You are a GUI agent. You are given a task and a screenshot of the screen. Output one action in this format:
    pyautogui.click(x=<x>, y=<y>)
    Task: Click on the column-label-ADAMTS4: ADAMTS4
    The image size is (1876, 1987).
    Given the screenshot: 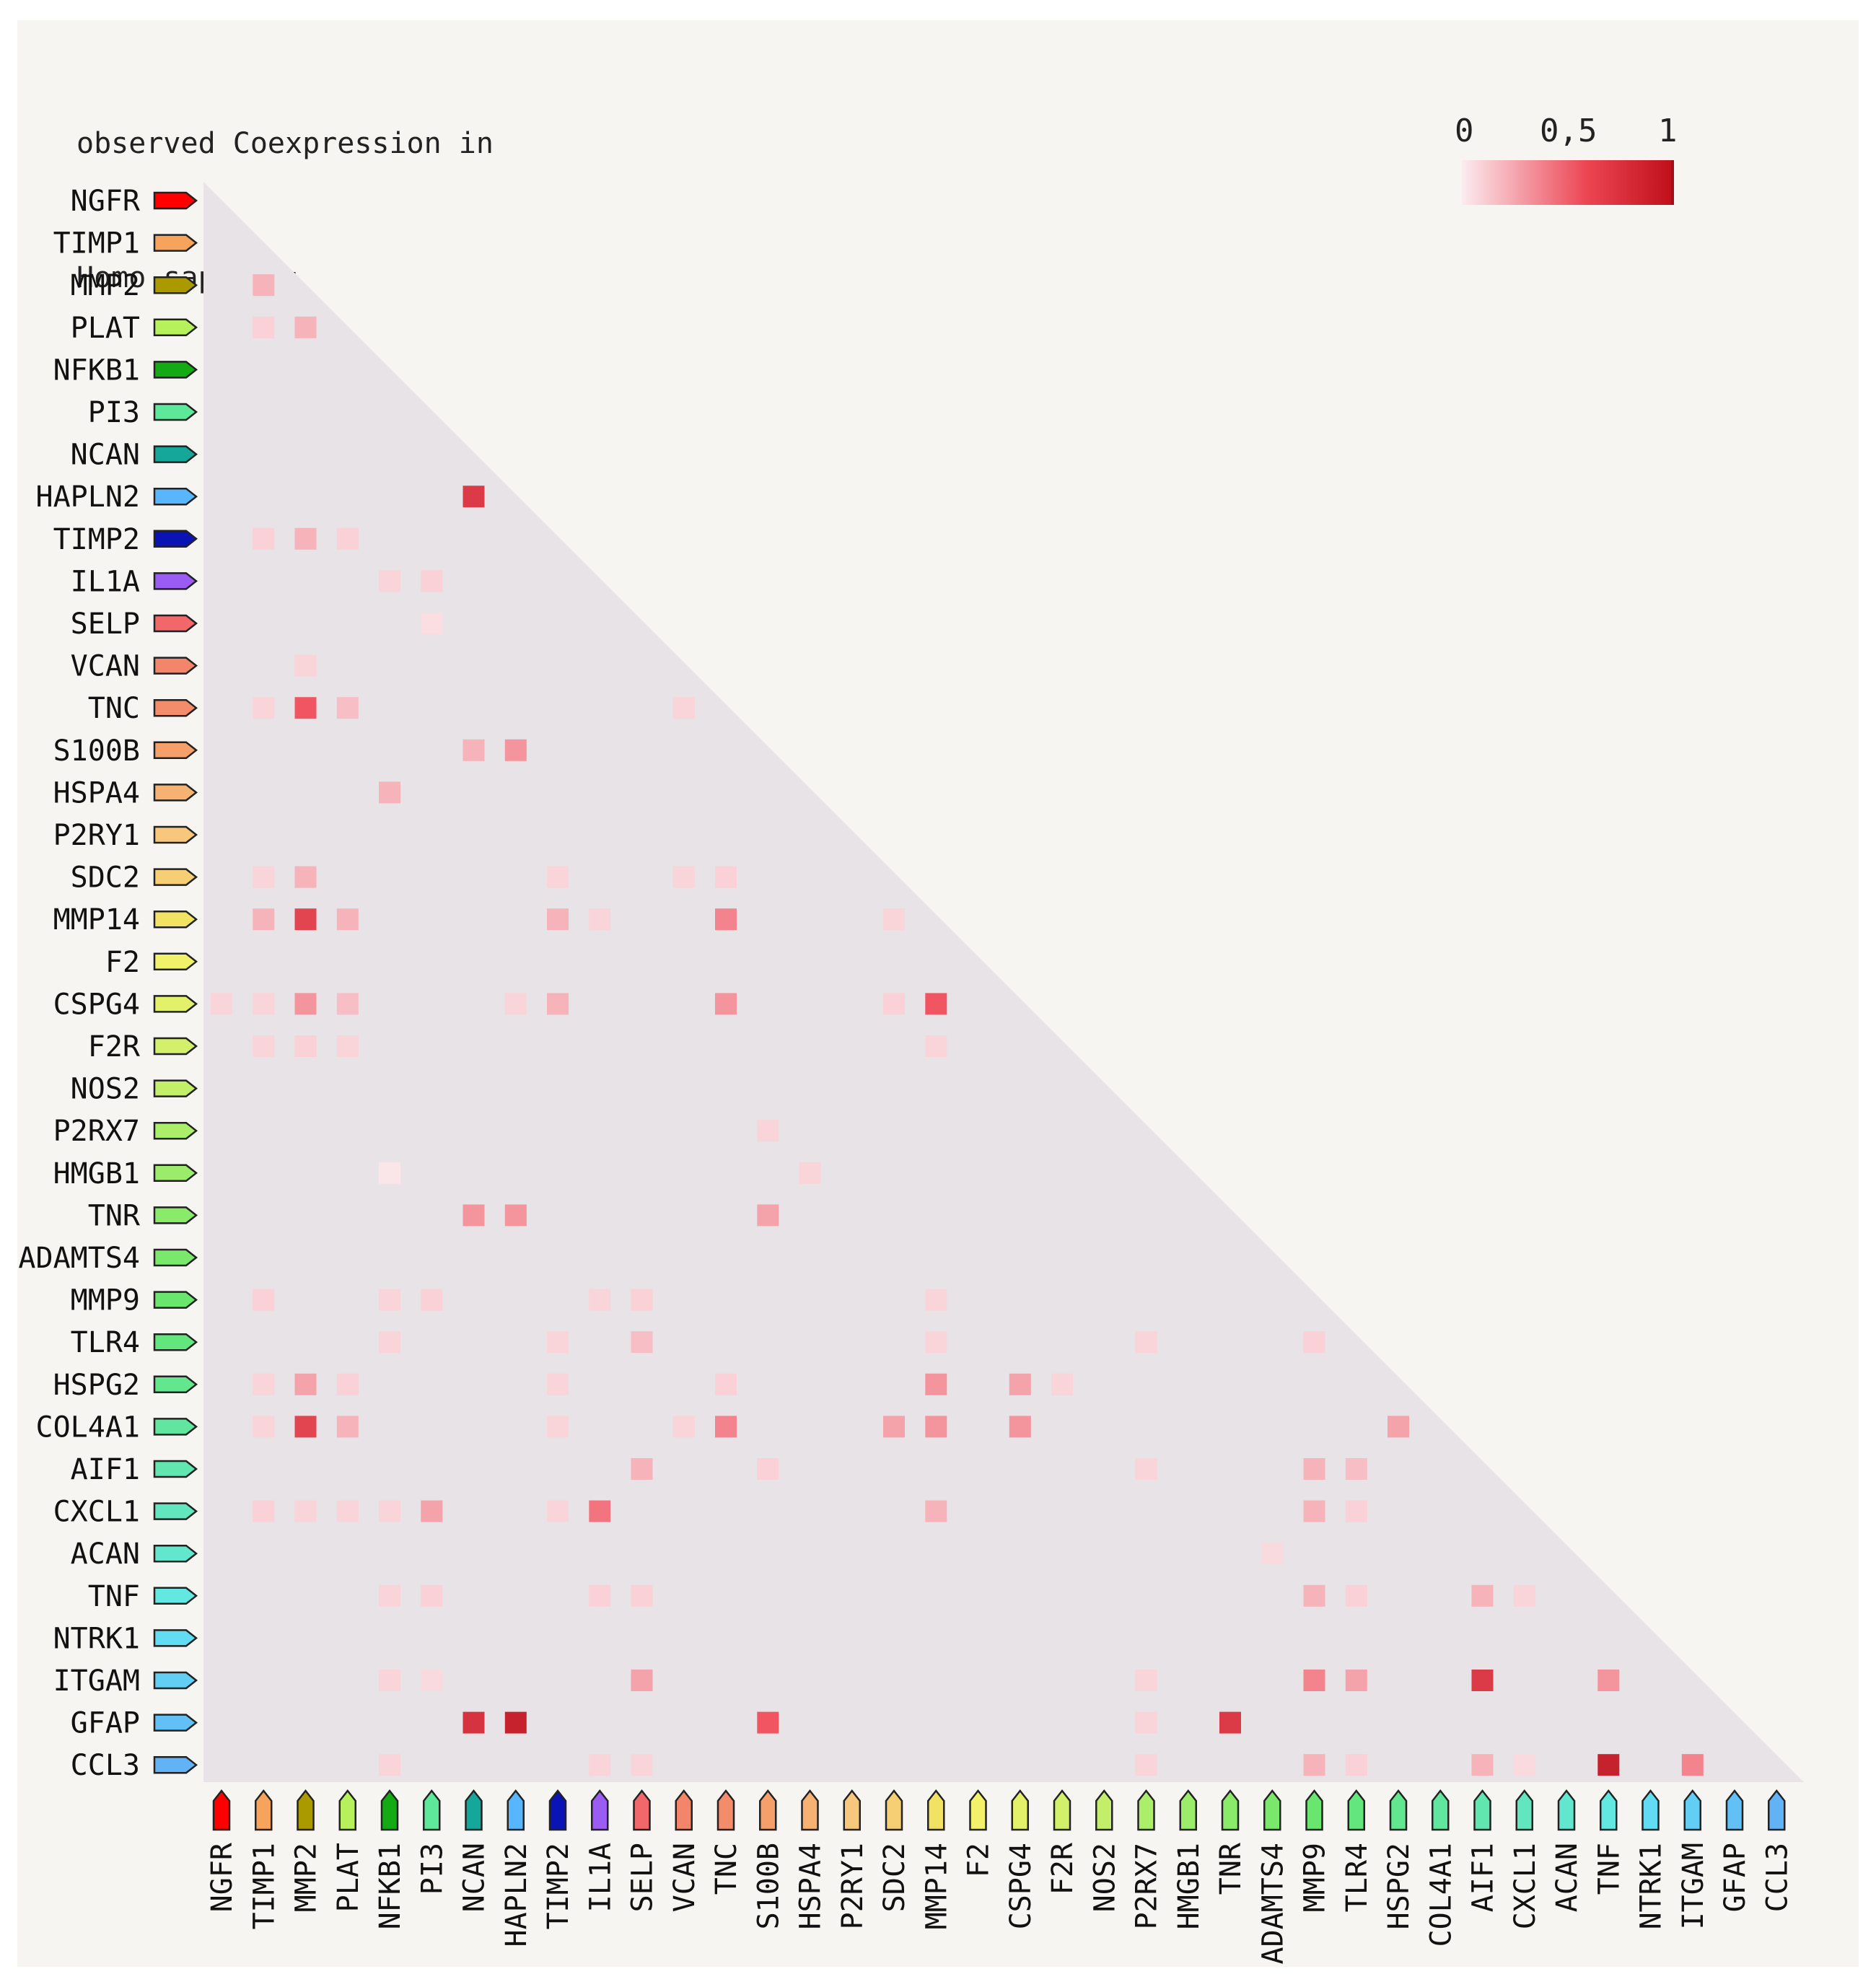 What is the action you would take?
    pyautogui.click(x=1273, y=1904)
    